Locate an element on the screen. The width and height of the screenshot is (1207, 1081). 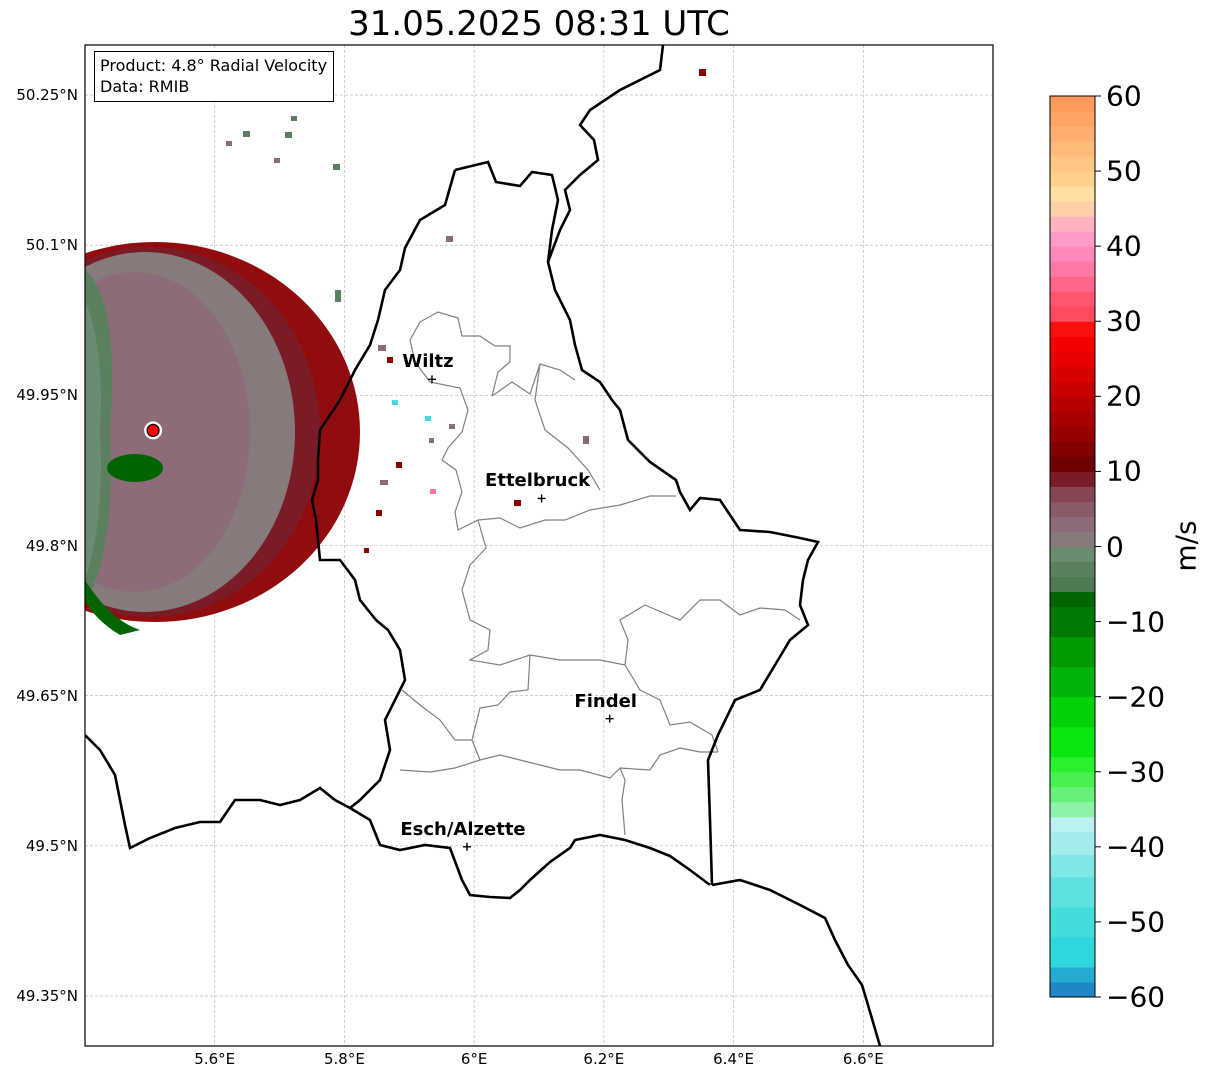
lat-tick-label: 49.8°N is located at coordinates (51, 545).